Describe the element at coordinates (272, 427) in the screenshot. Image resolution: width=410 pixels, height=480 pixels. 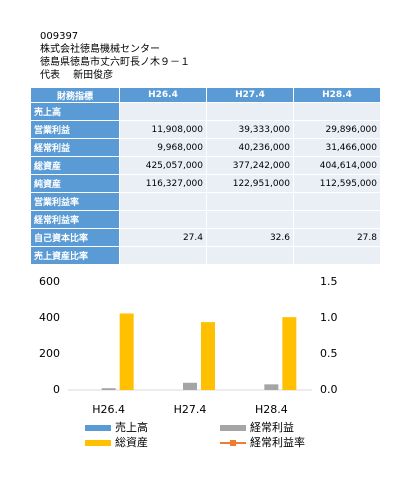
I see `legend-label: 経常利益` at that location.